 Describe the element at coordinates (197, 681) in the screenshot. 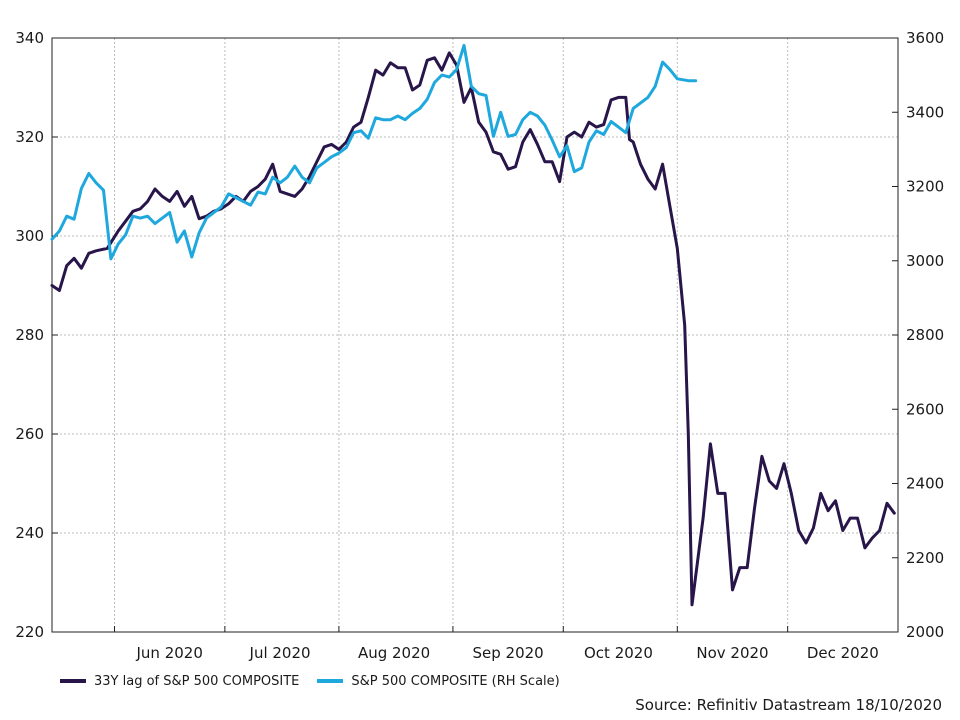

I see `legend-label-lagged: 33Y lag of S&P 500 COMPOSITE` at that location.